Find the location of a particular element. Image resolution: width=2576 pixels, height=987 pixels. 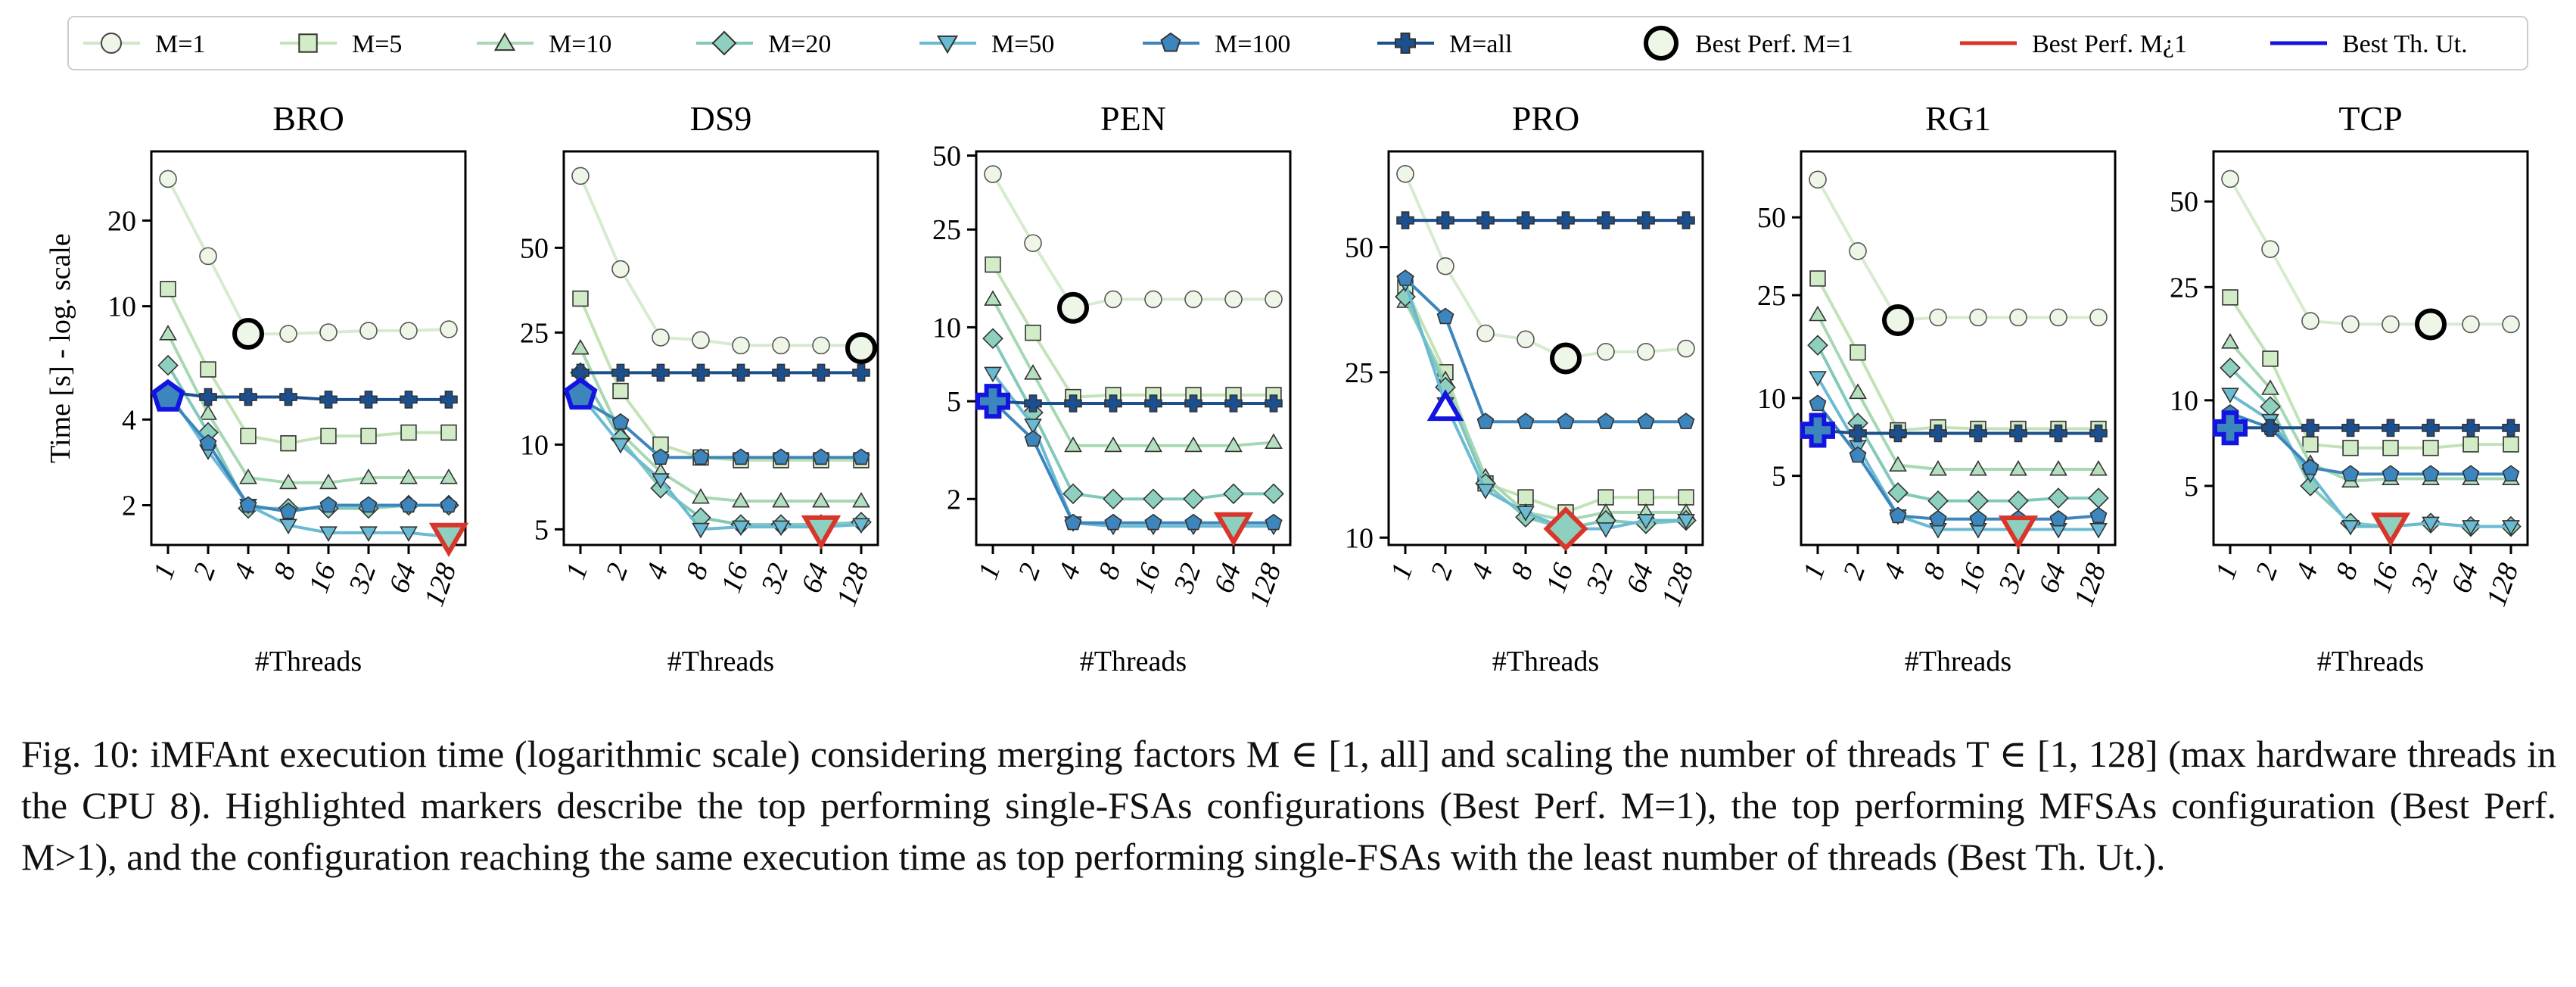

legend-entry: M=all is located at coordinates (1444, 44).